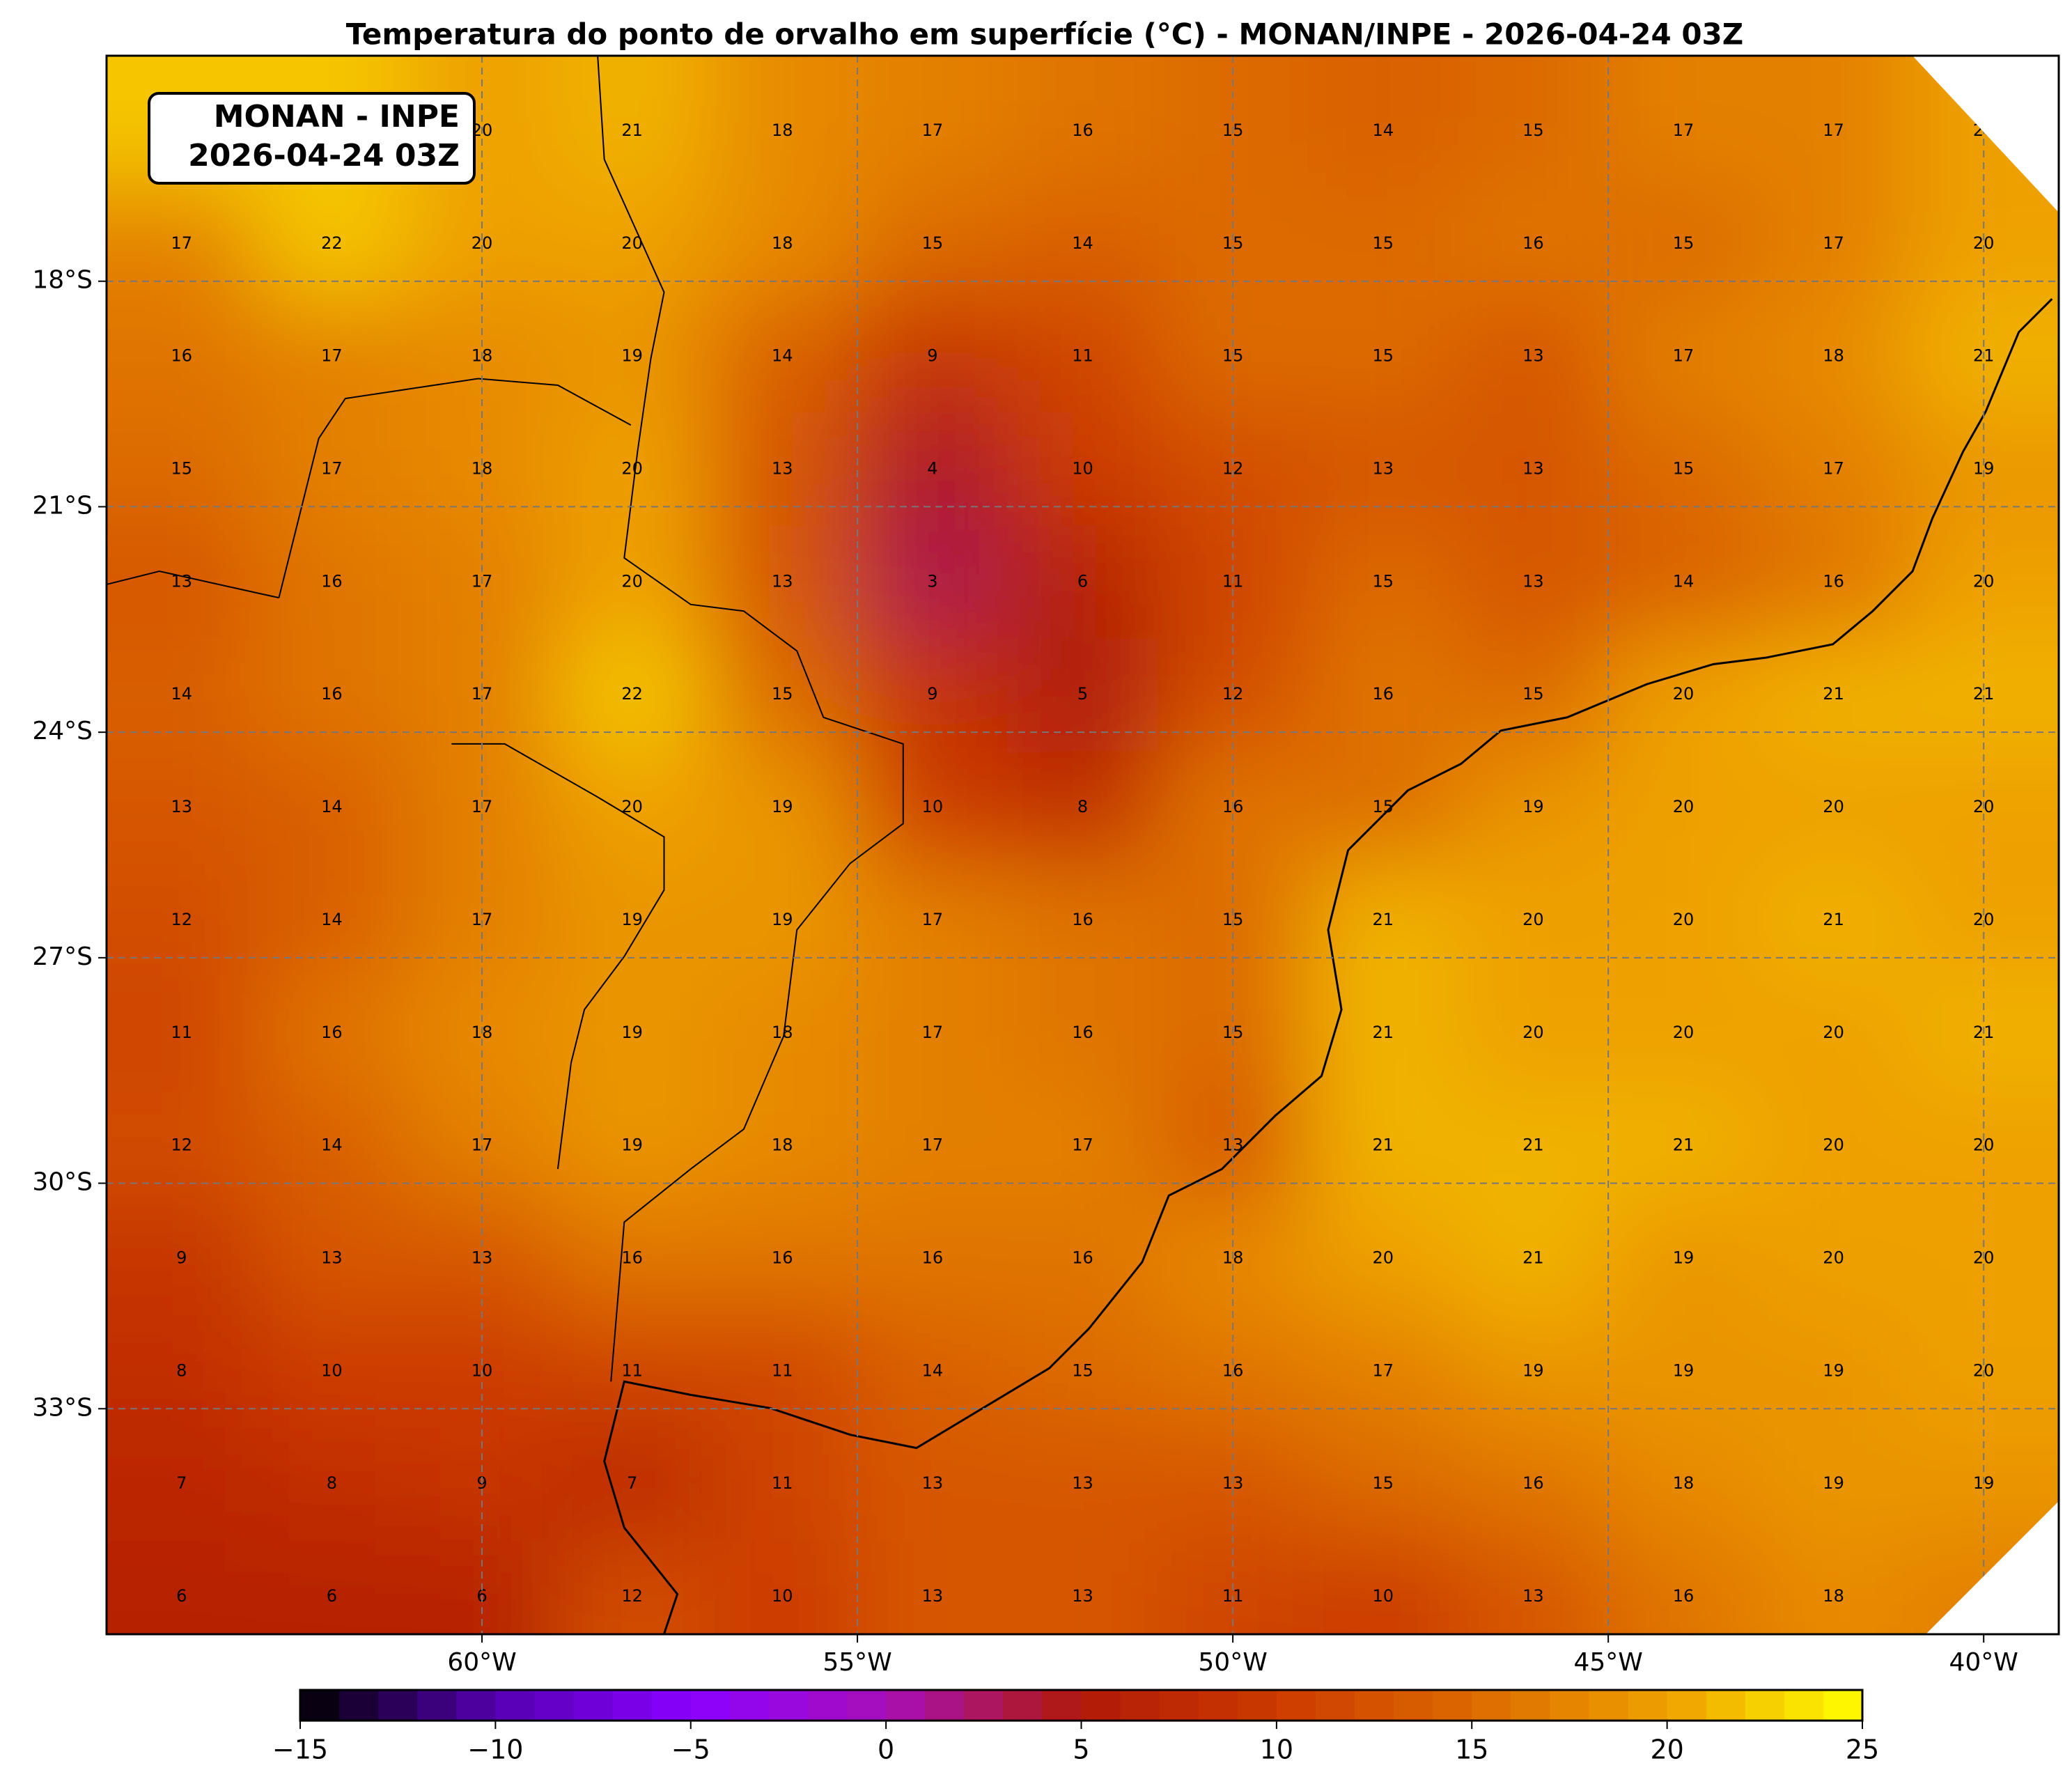  Describe the element at coordinates (1082, 806) in the screenshot. I see `value-label: 8` at that location.